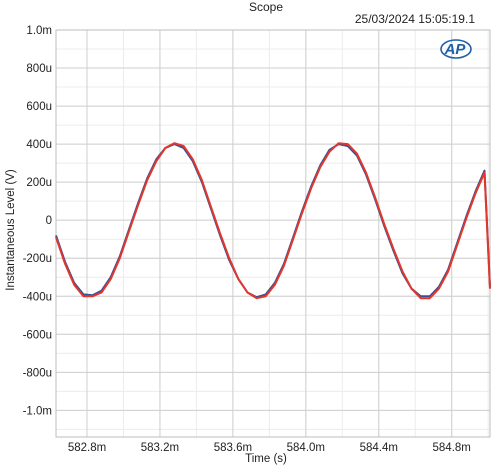 This screenshot has height=467, width=493. Describe the element at coordinates (39, 107) in the screenshot. I see `y-tick-label: 600u` at that location.